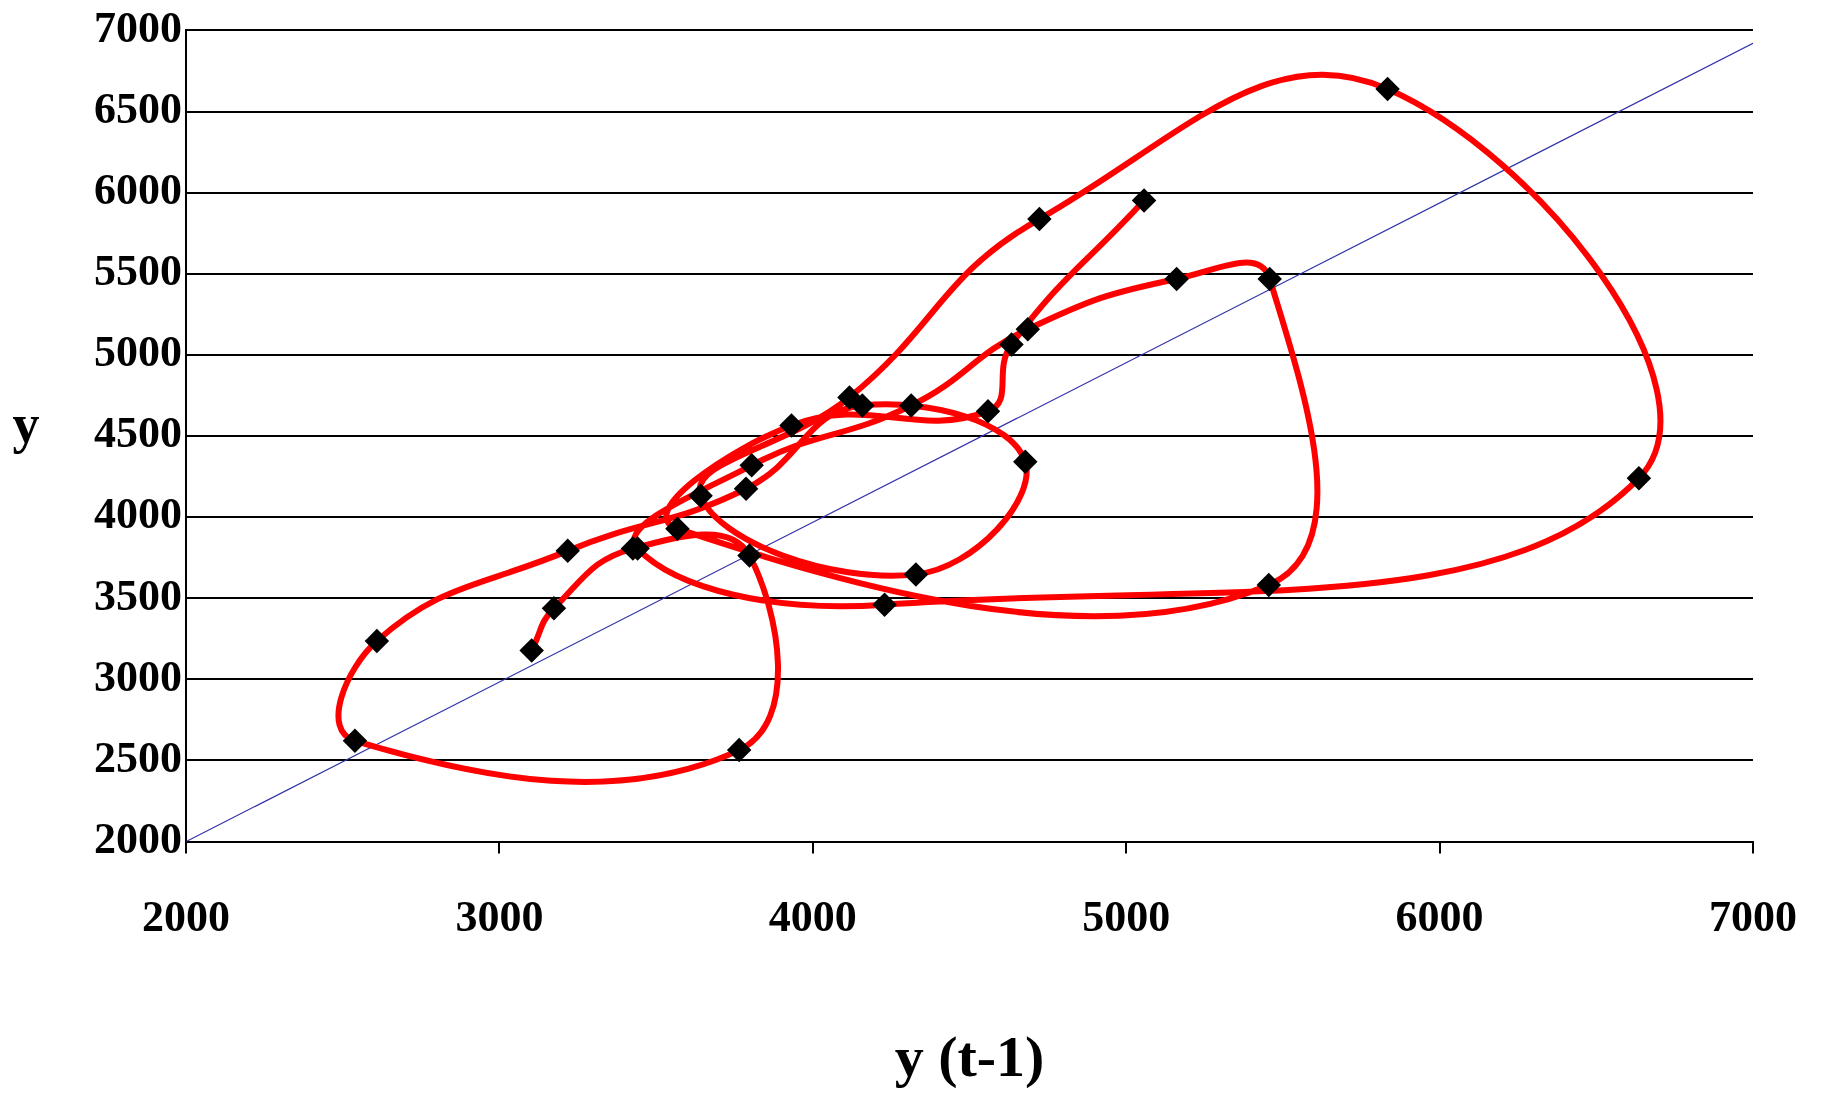  Describe the element at coordinates (1439, 917) in the screenshot. I see `x-tick-label: 6000` at that location.